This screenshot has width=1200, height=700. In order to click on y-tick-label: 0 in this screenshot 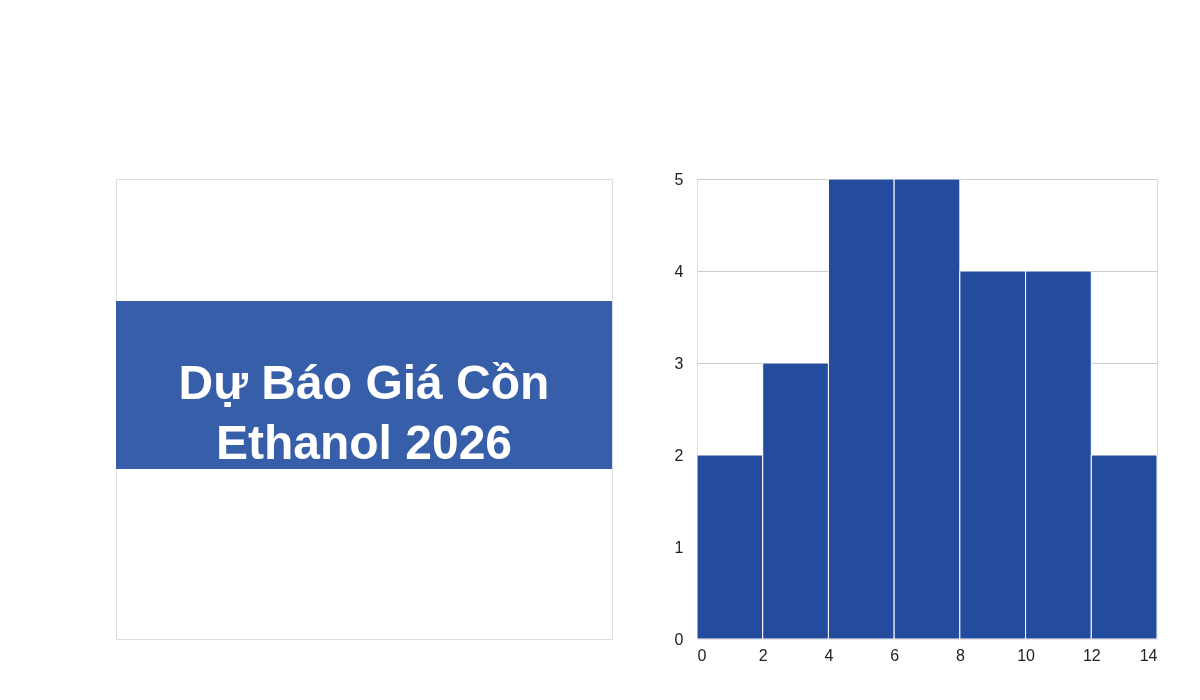, I will do `click(679, 639)`.